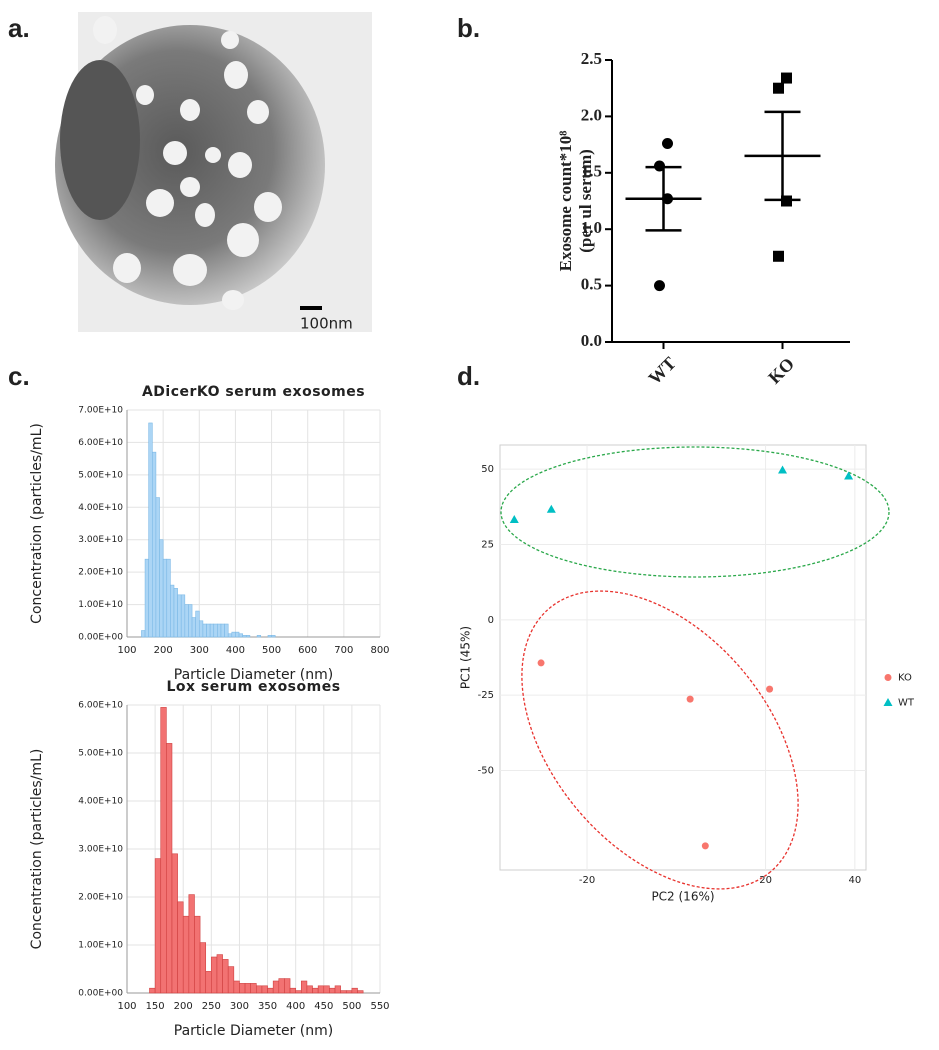  Describe the element at coordinates (486, 695) in the screenshot. I see `y-tick-label: -25` at that location.